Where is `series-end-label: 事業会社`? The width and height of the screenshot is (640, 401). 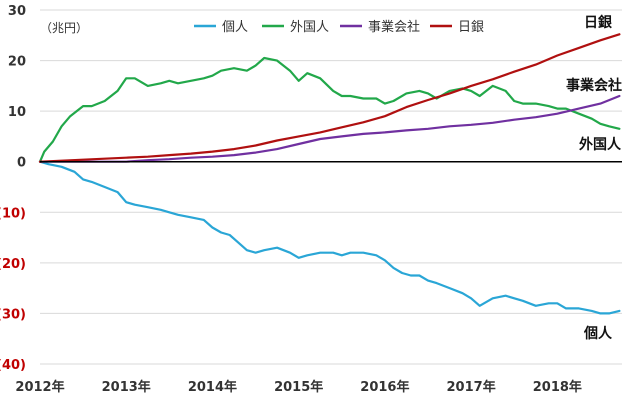 series-end-label: 事業会社 is located at coordinates (594, 85).